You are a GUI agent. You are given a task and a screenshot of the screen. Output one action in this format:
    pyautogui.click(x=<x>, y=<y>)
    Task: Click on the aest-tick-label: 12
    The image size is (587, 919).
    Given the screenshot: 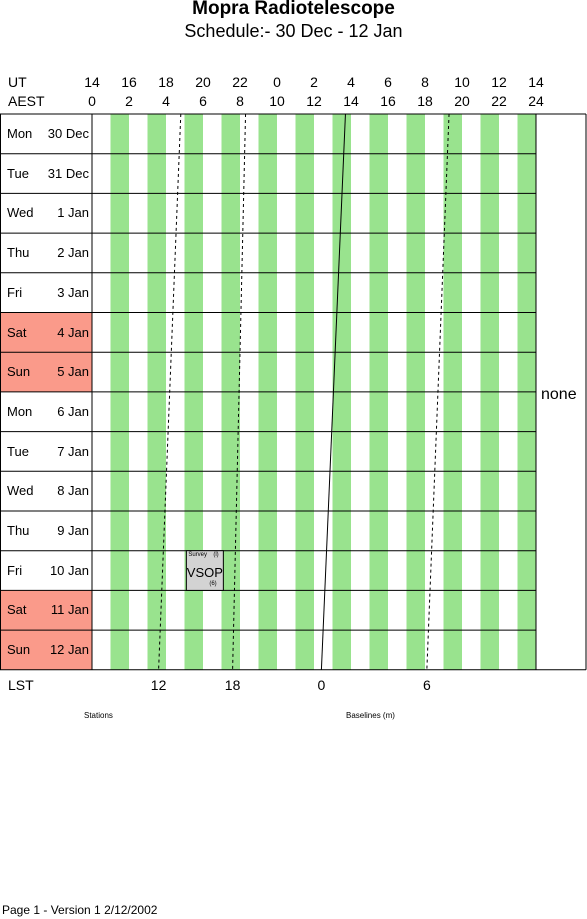 What is the action you would take?
    pyautogui.click(x=314, y=101)
    